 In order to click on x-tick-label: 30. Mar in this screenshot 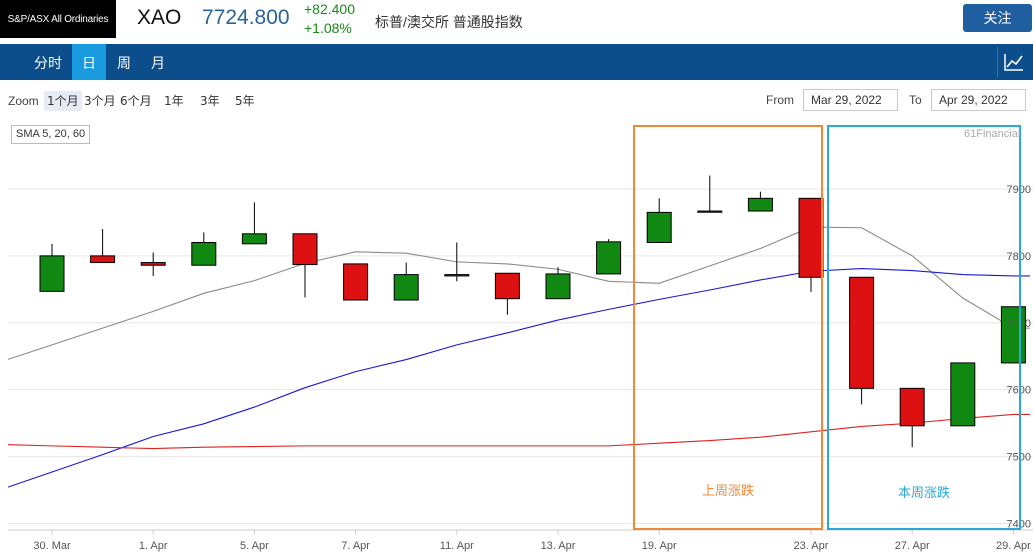, I will do `click(52, 546)`.